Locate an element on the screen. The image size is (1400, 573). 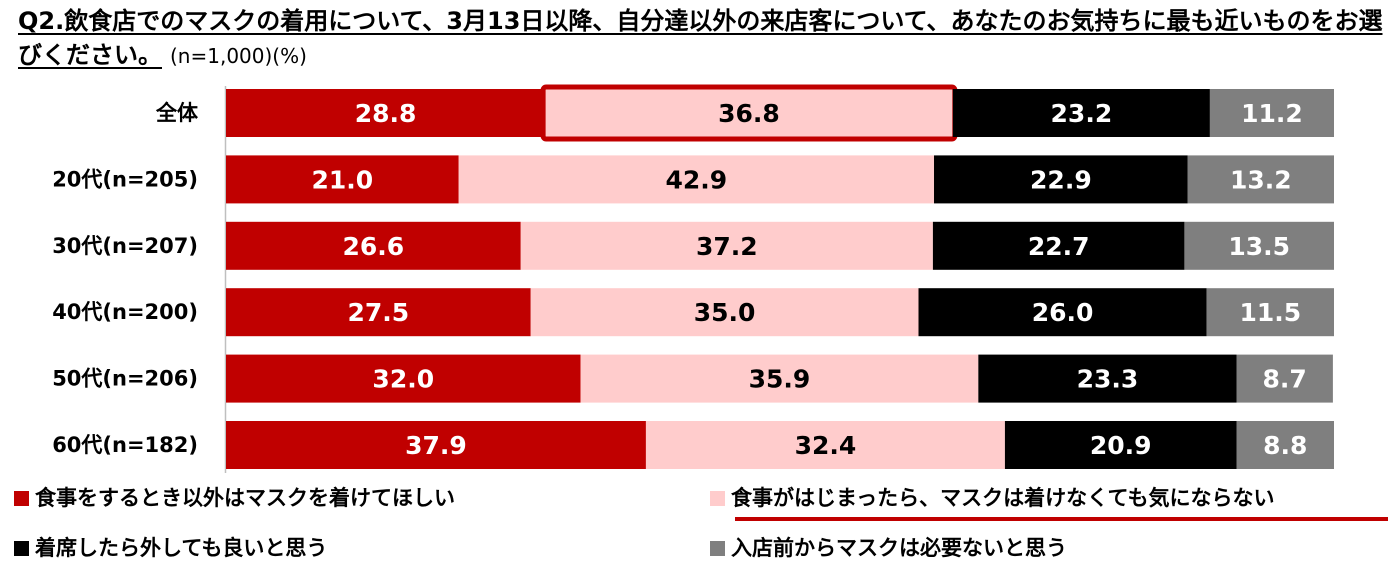
data-label: 23.3 is located at coordinates (1108, 379).